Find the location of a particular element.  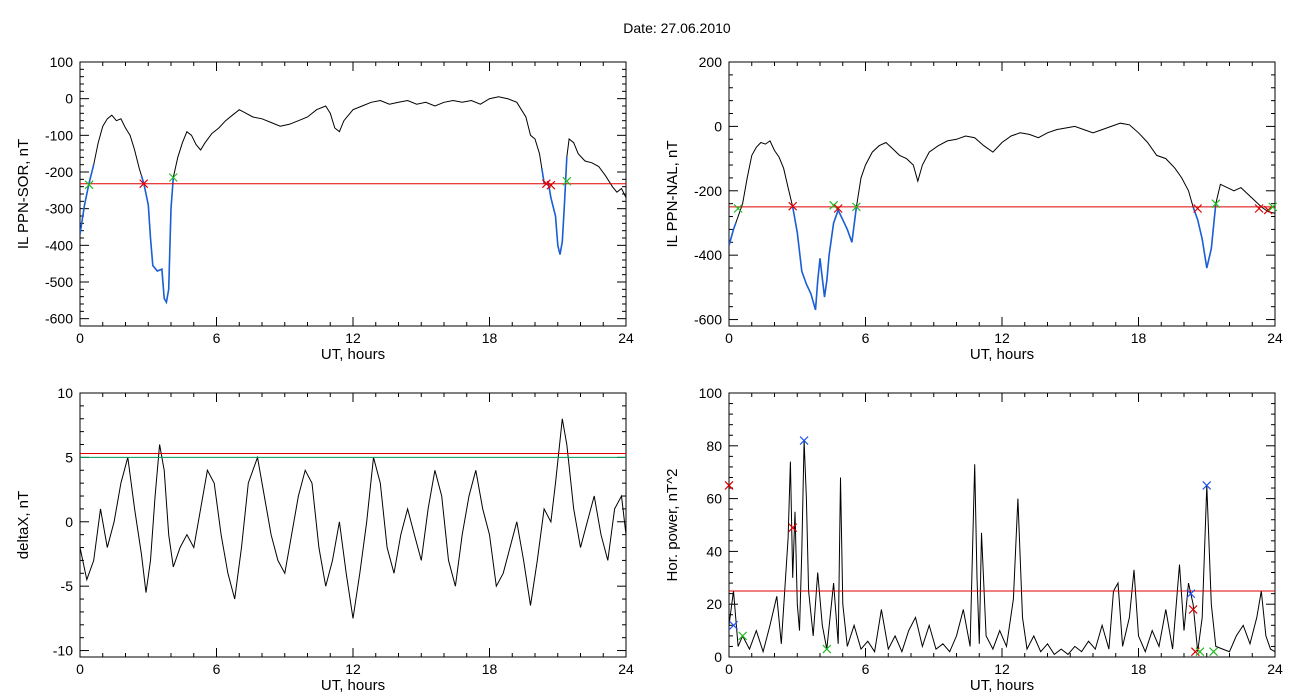

y-tick-label: 200 is located at coordinates (711, 62).